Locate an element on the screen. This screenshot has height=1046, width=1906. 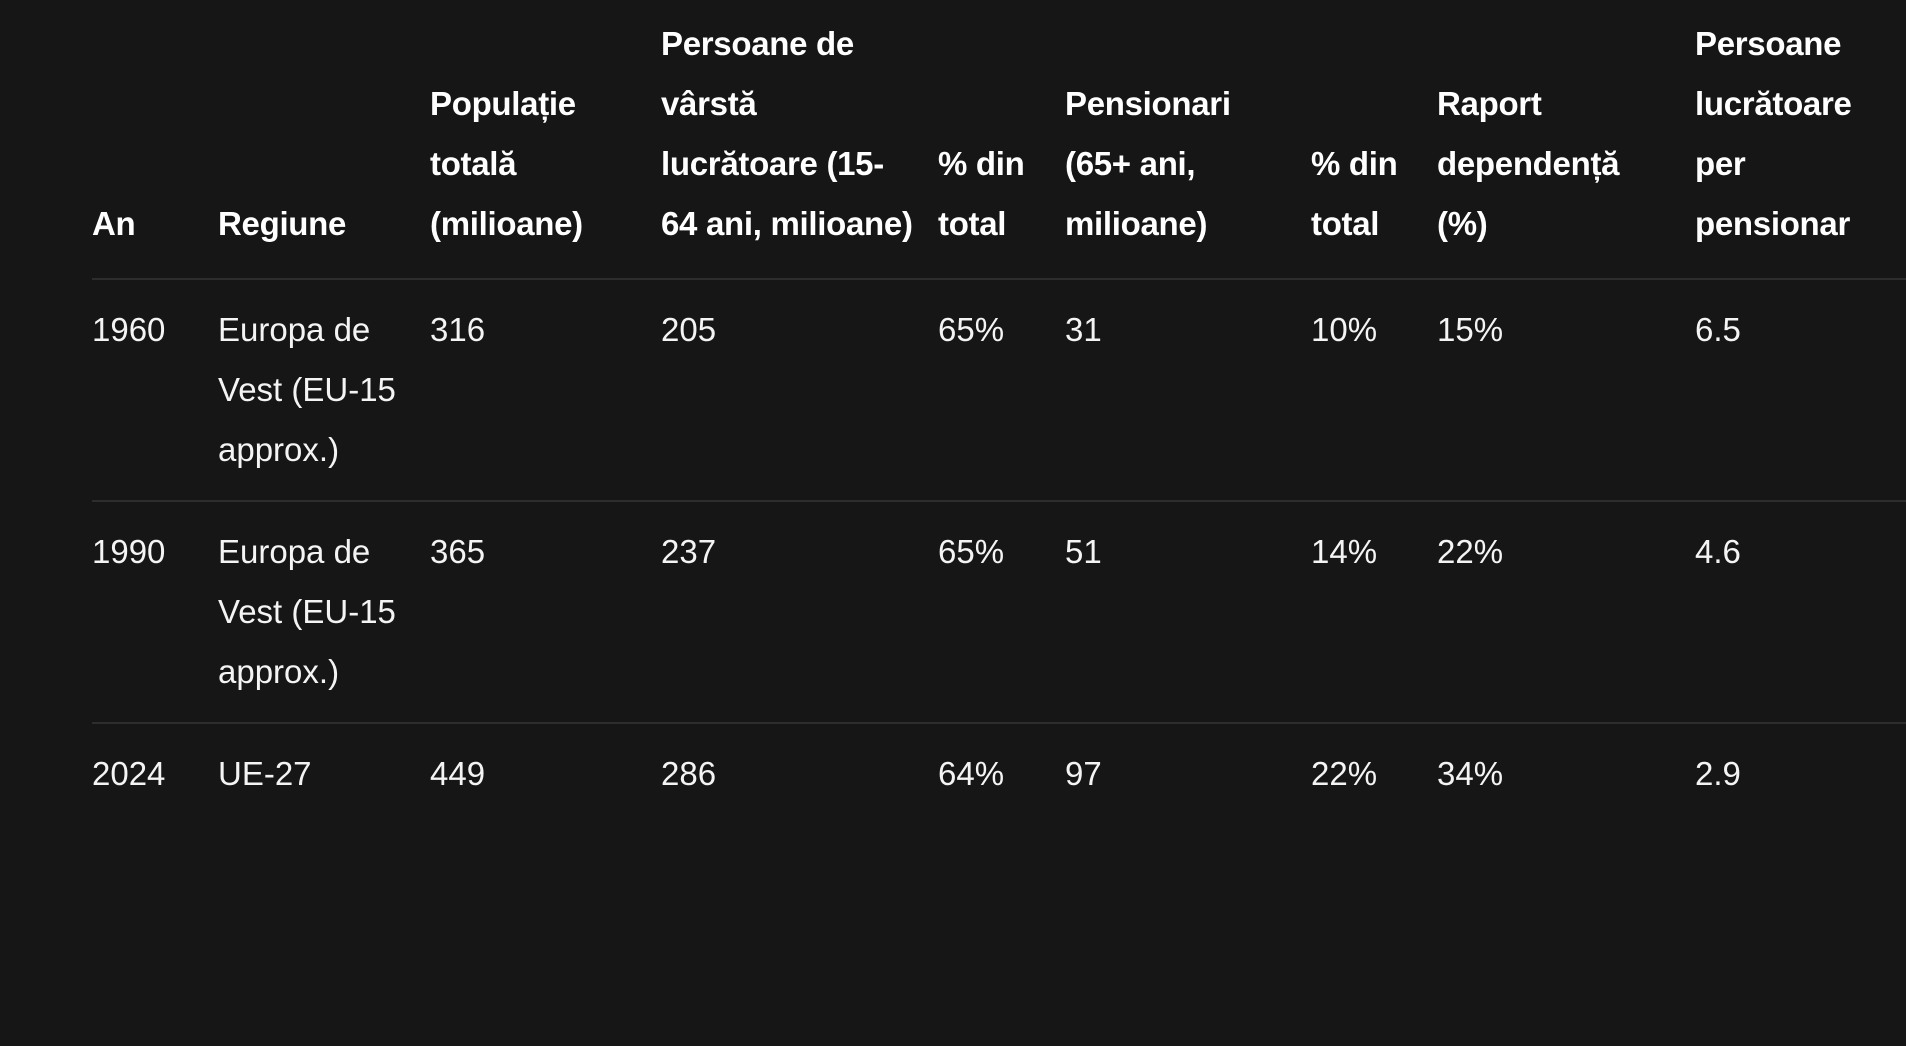
header-pensioners: Pensionari (65+ ani, milioane) is located at coordinates (1188, 147).